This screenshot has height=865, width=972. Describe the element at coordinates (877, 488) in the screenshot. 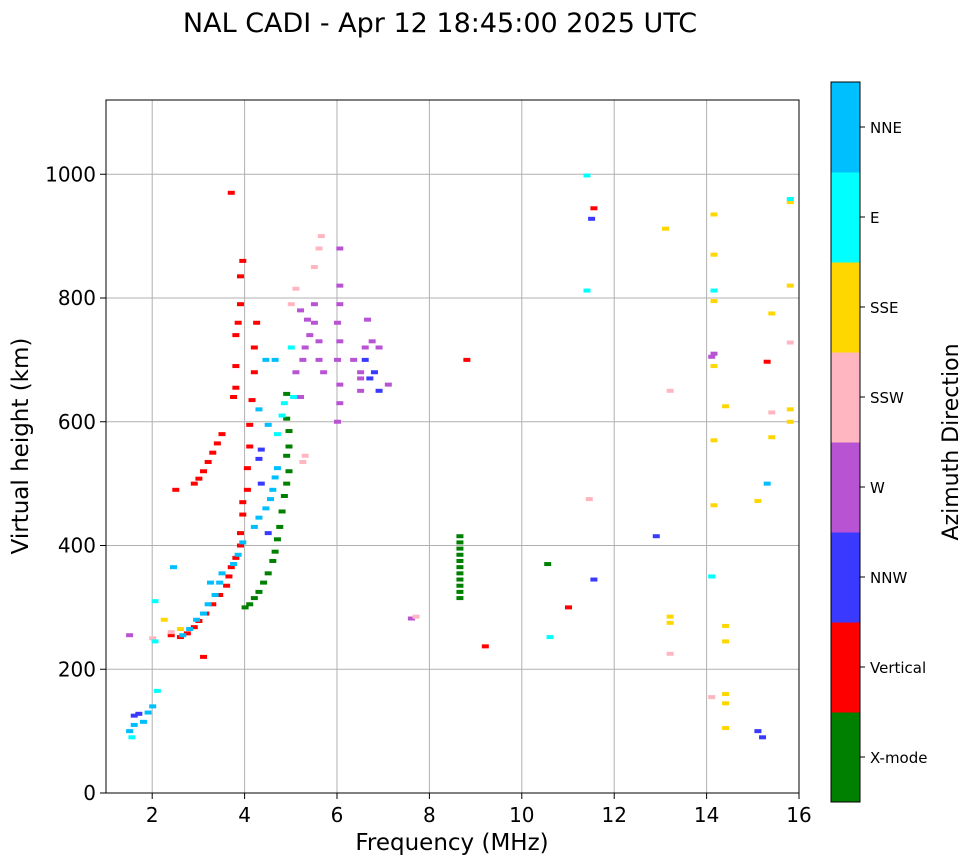

I see `colorbar-tick-label: W` at that location.